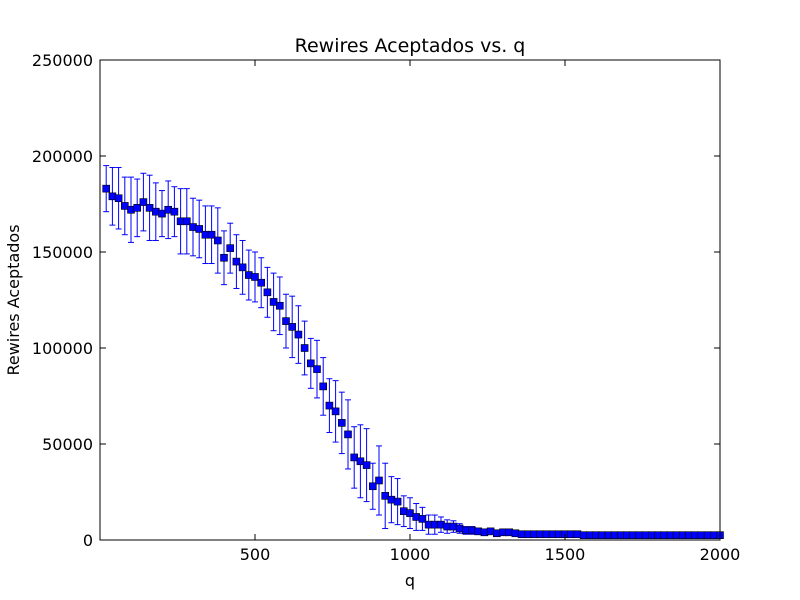 The height and width of the screenshot is (600, 800). I want to click on x-tick-label: 1500, so click(565, 554).